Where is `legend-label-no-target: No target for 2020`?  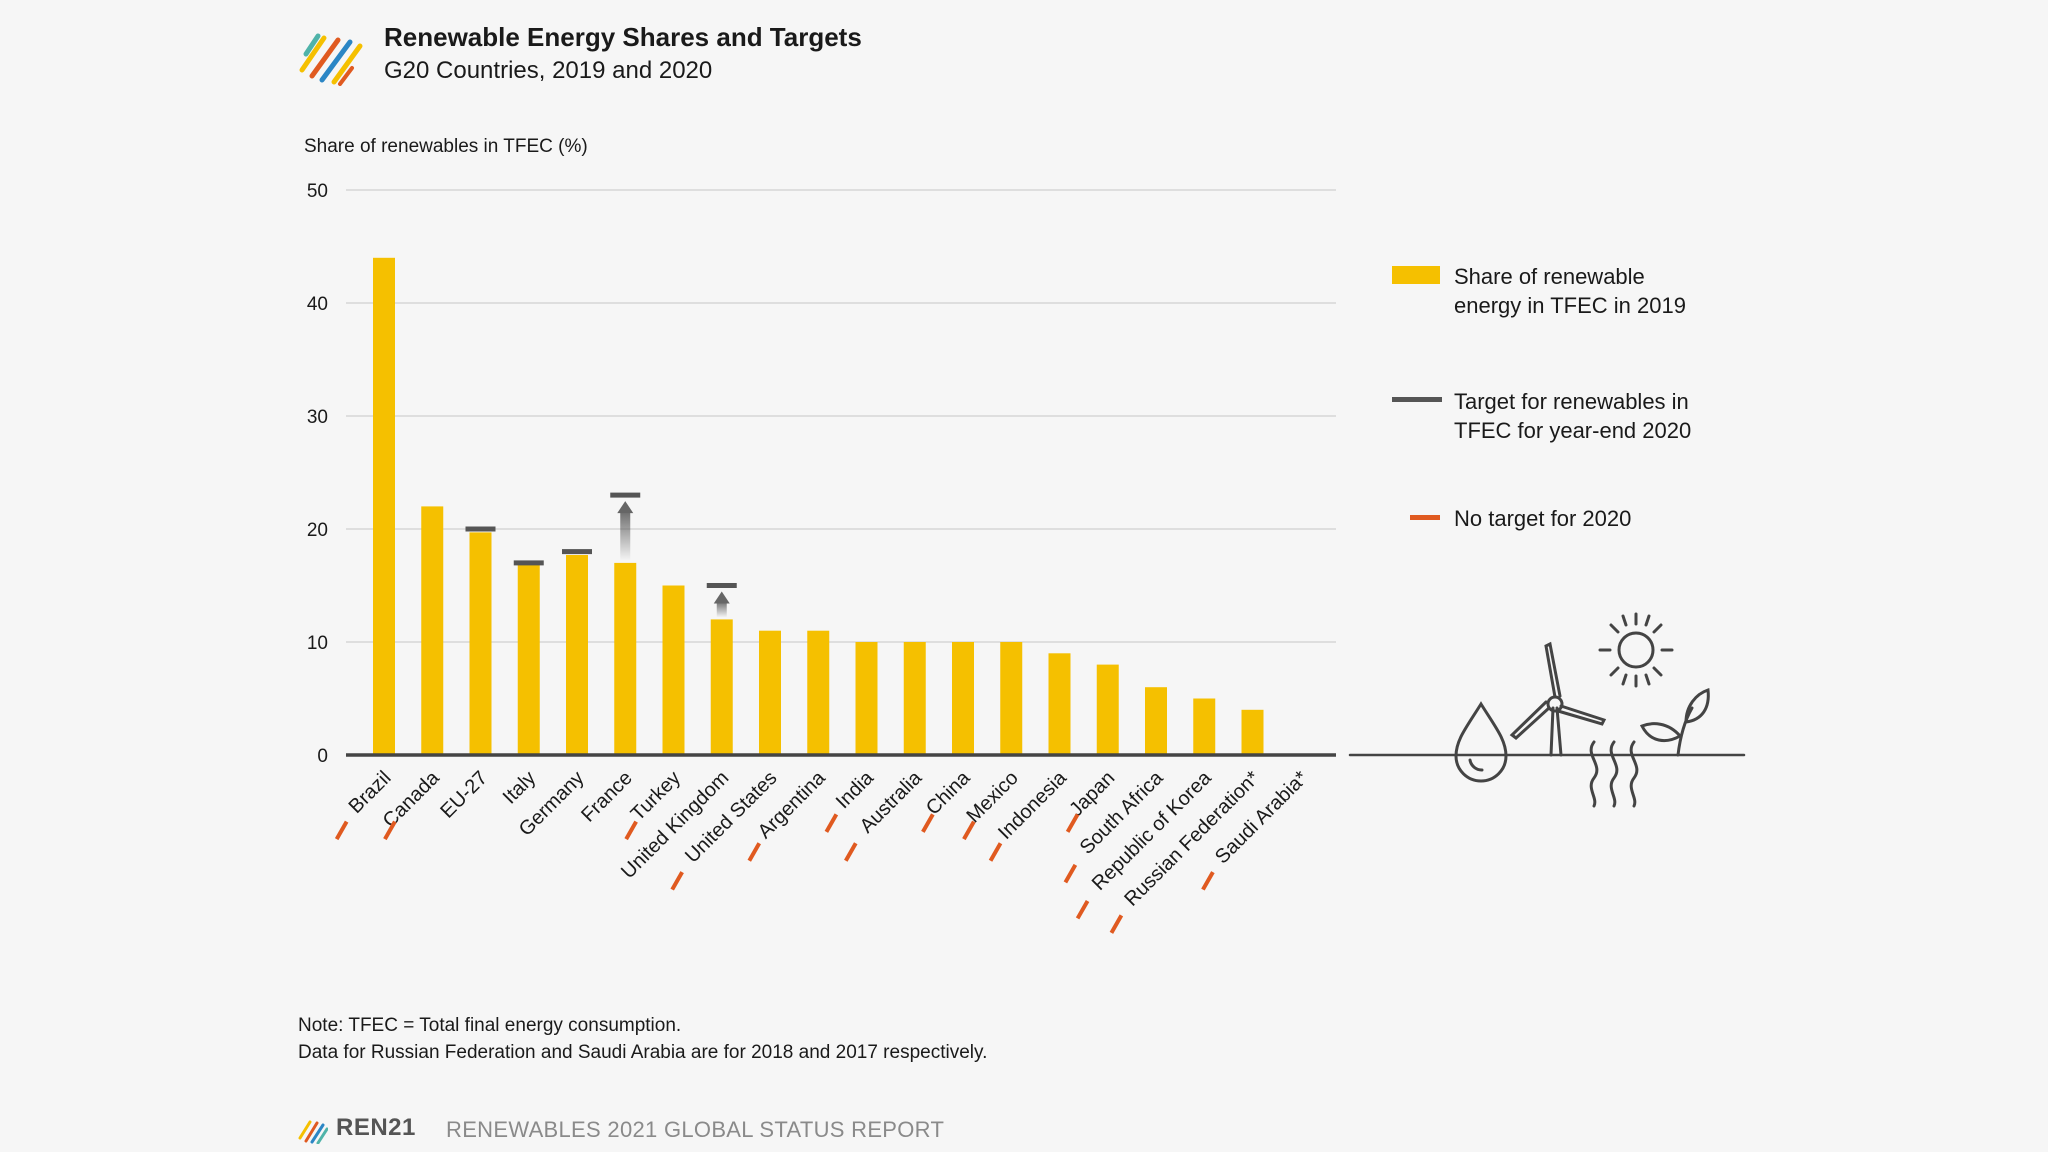
legend-label-no-target: No target for 2020 is located at coordinates (1543, 518).